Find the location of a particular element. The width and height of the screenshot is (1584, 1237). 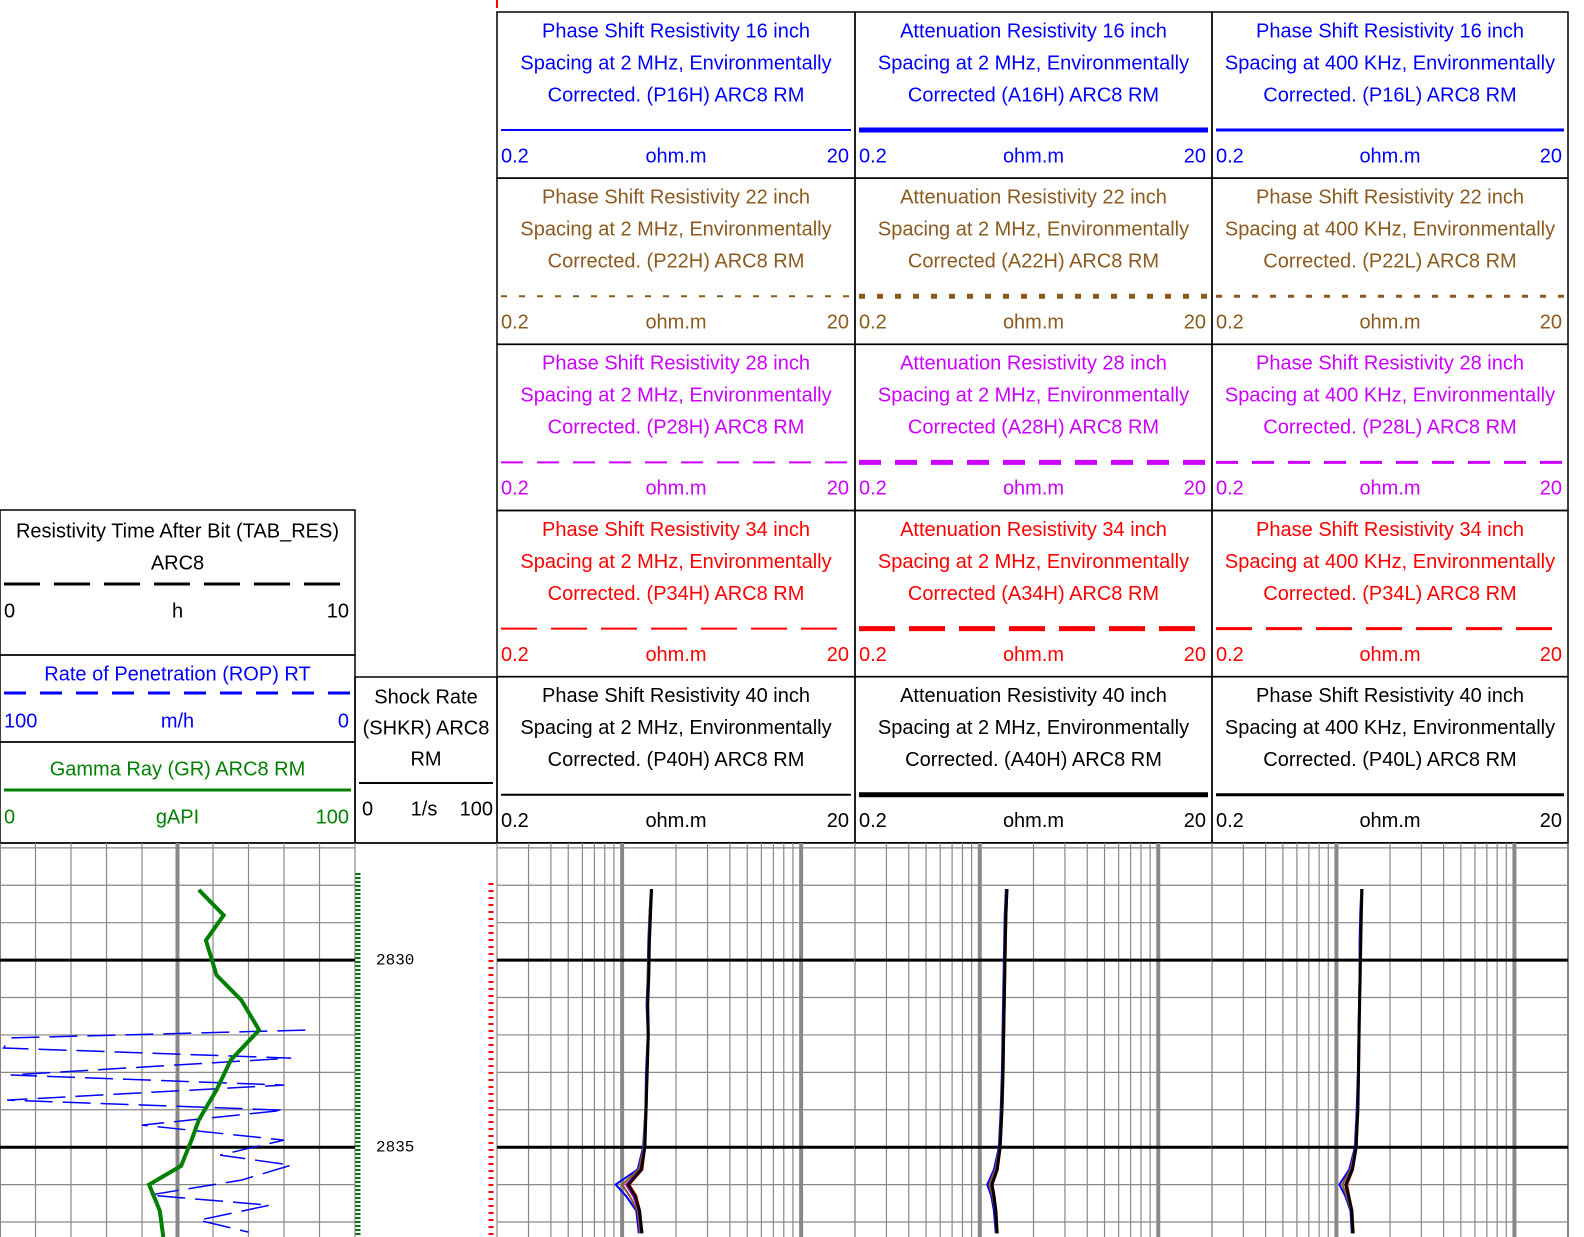

header-title: Corrected (A16H) ARC8 RM is located at coordinates (1033, 95).